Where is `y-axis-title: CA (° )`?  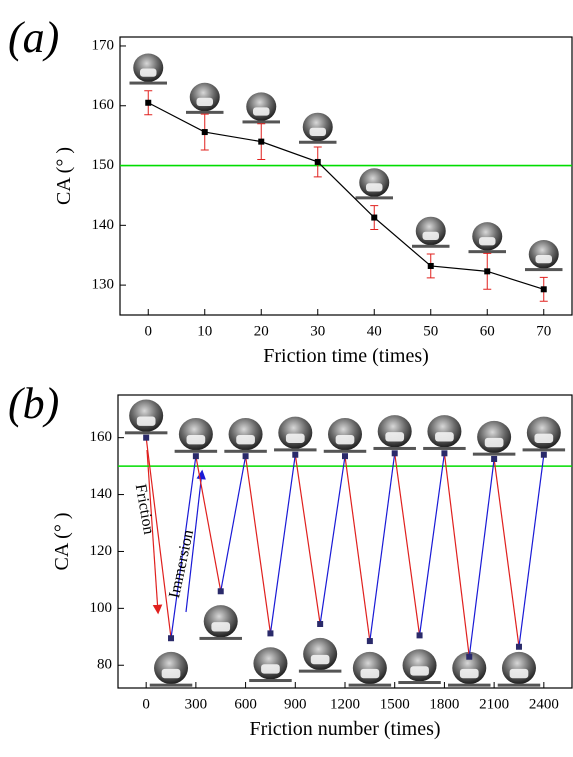 y-axis-title: CA (° ) is located at coordinates (62, 542).